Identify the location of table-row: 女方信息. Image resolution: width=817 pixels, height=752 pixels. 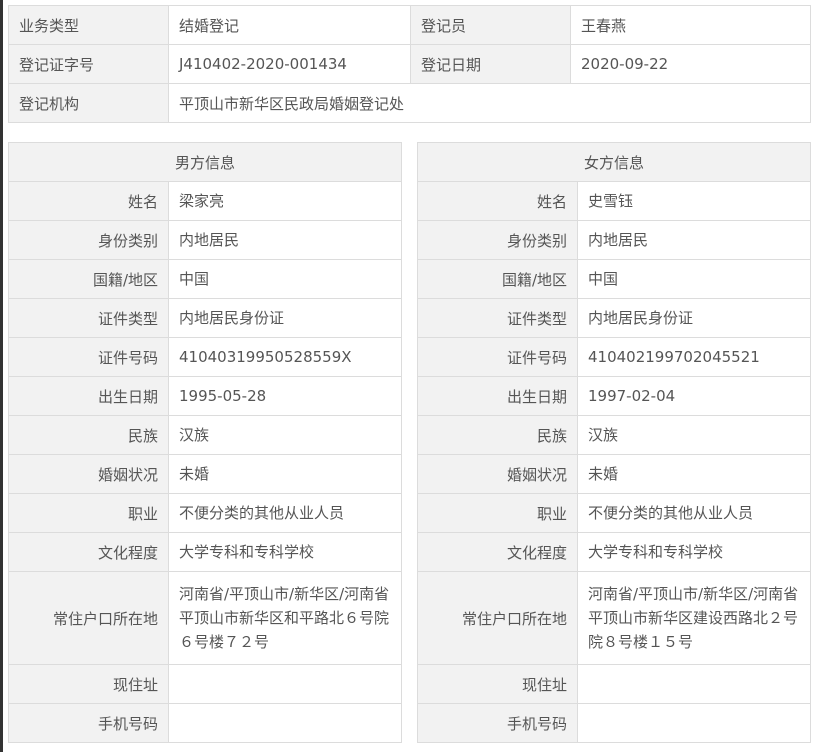
(614, 162).